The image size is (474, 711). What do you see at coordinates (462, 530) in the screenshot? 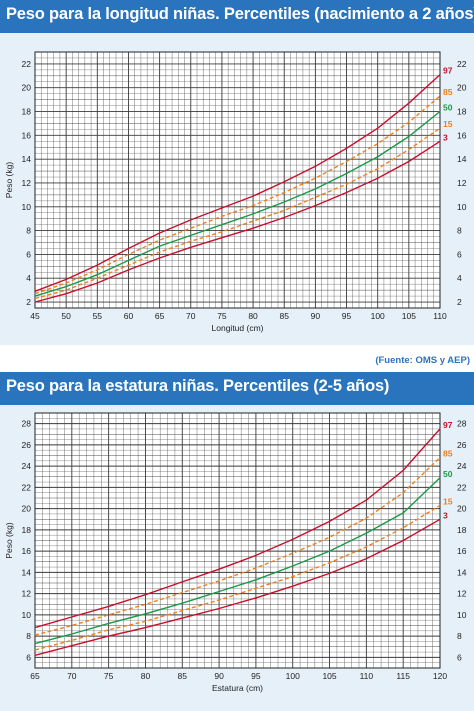
I see `chart2-y-tick-label-right: 18` at bounding box center [462, 530].